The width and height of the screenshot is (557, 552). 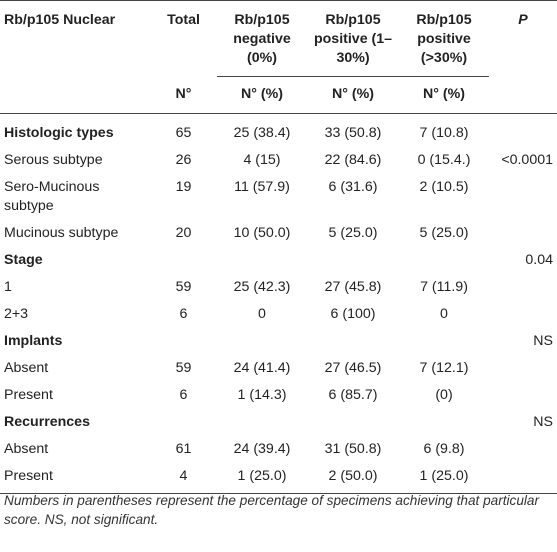 What do you see at coordinates (8, 287) in the screenshot?
I see `row-label: 1` at bounding box center [8, 287].